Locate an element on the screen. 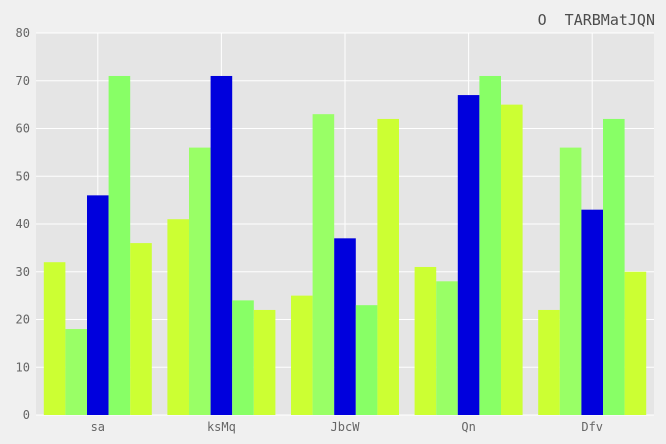 Image resolution: width=666 pixels, height=444 pixels. x-tick-label: JbcW is located at coordinates (346, 427).